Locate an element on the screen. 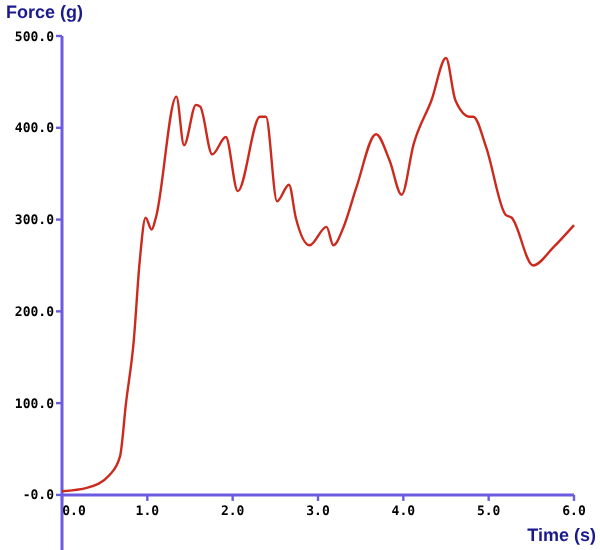 The width and height of the screenshot is (600, 550). x-axis-title: Time (s) is located at coordinates (561, 534).